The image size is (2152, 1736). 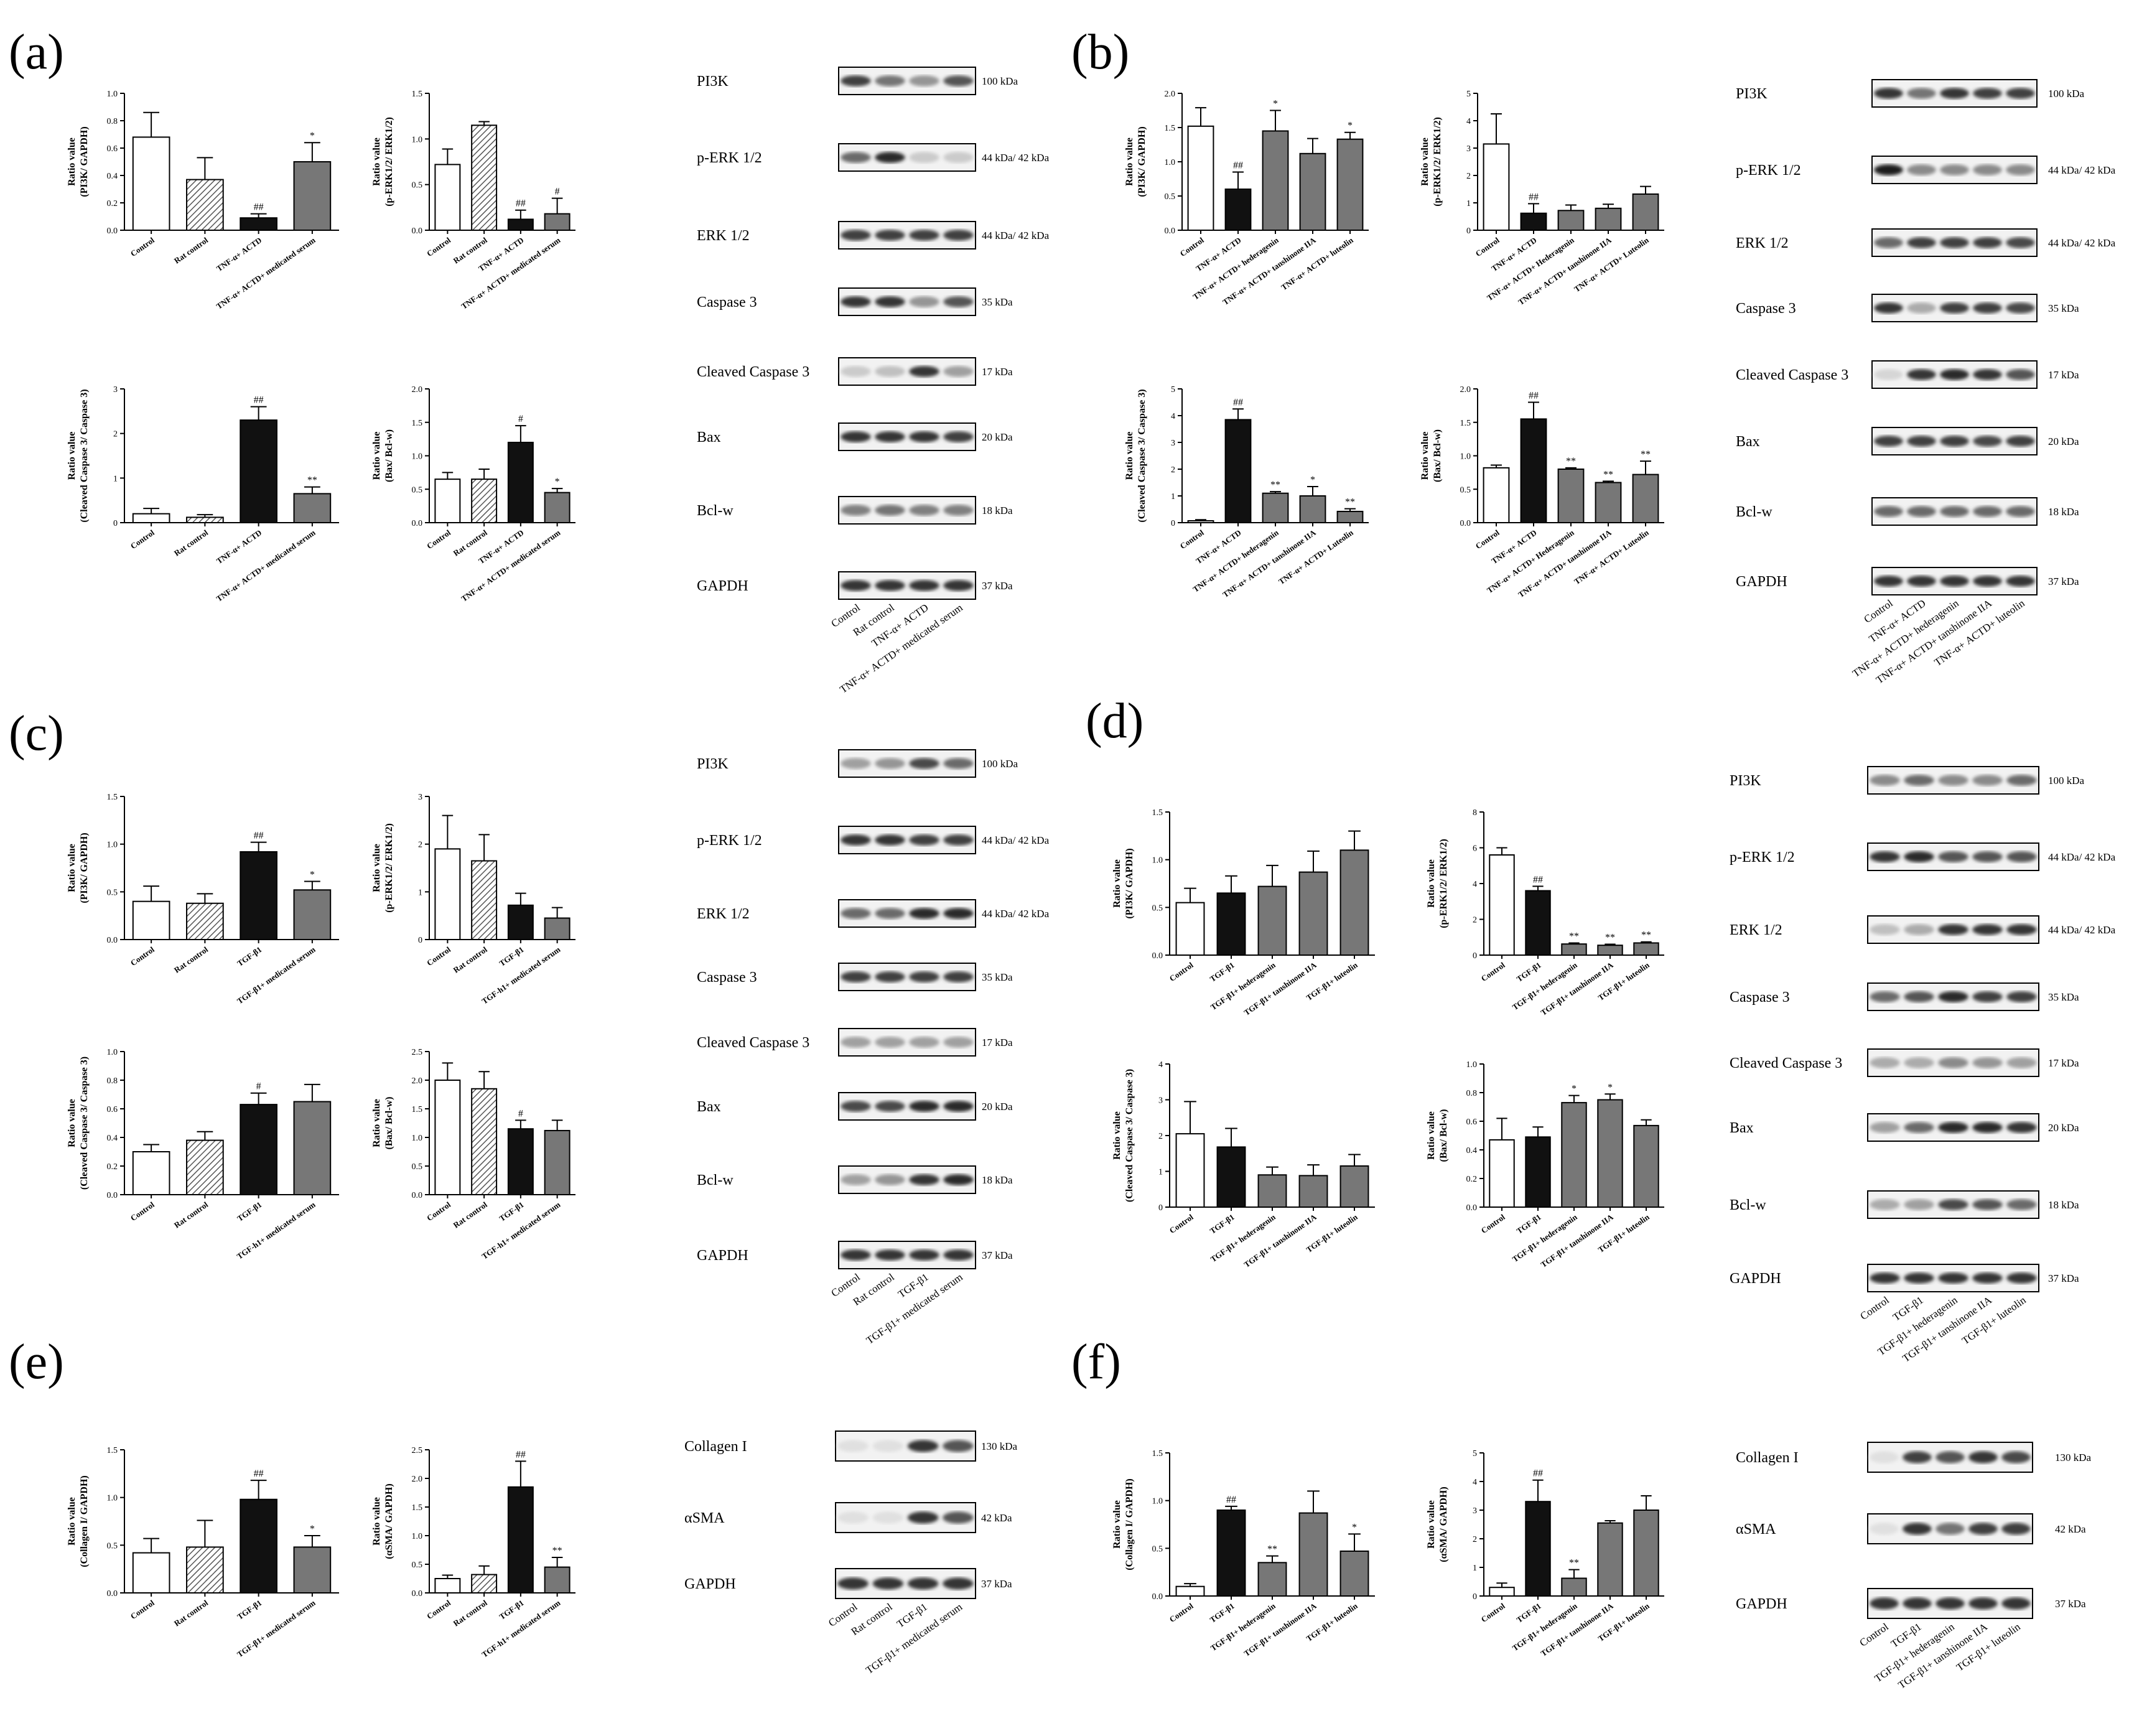 What do you see at coordinates (2073, 1457) in the screenshot?
I see `blot-kda-label: 130 kDa` at bounding box center [2073, 1457].